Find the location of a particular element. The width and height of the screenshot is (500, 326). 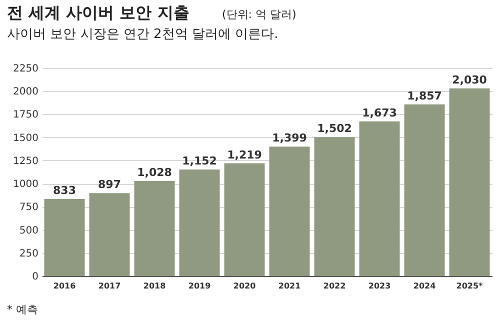

chart-subtitle: 사이버 보안 시장은 연간 2천억 달러에 이른다. is located at coordinates (142, 34).